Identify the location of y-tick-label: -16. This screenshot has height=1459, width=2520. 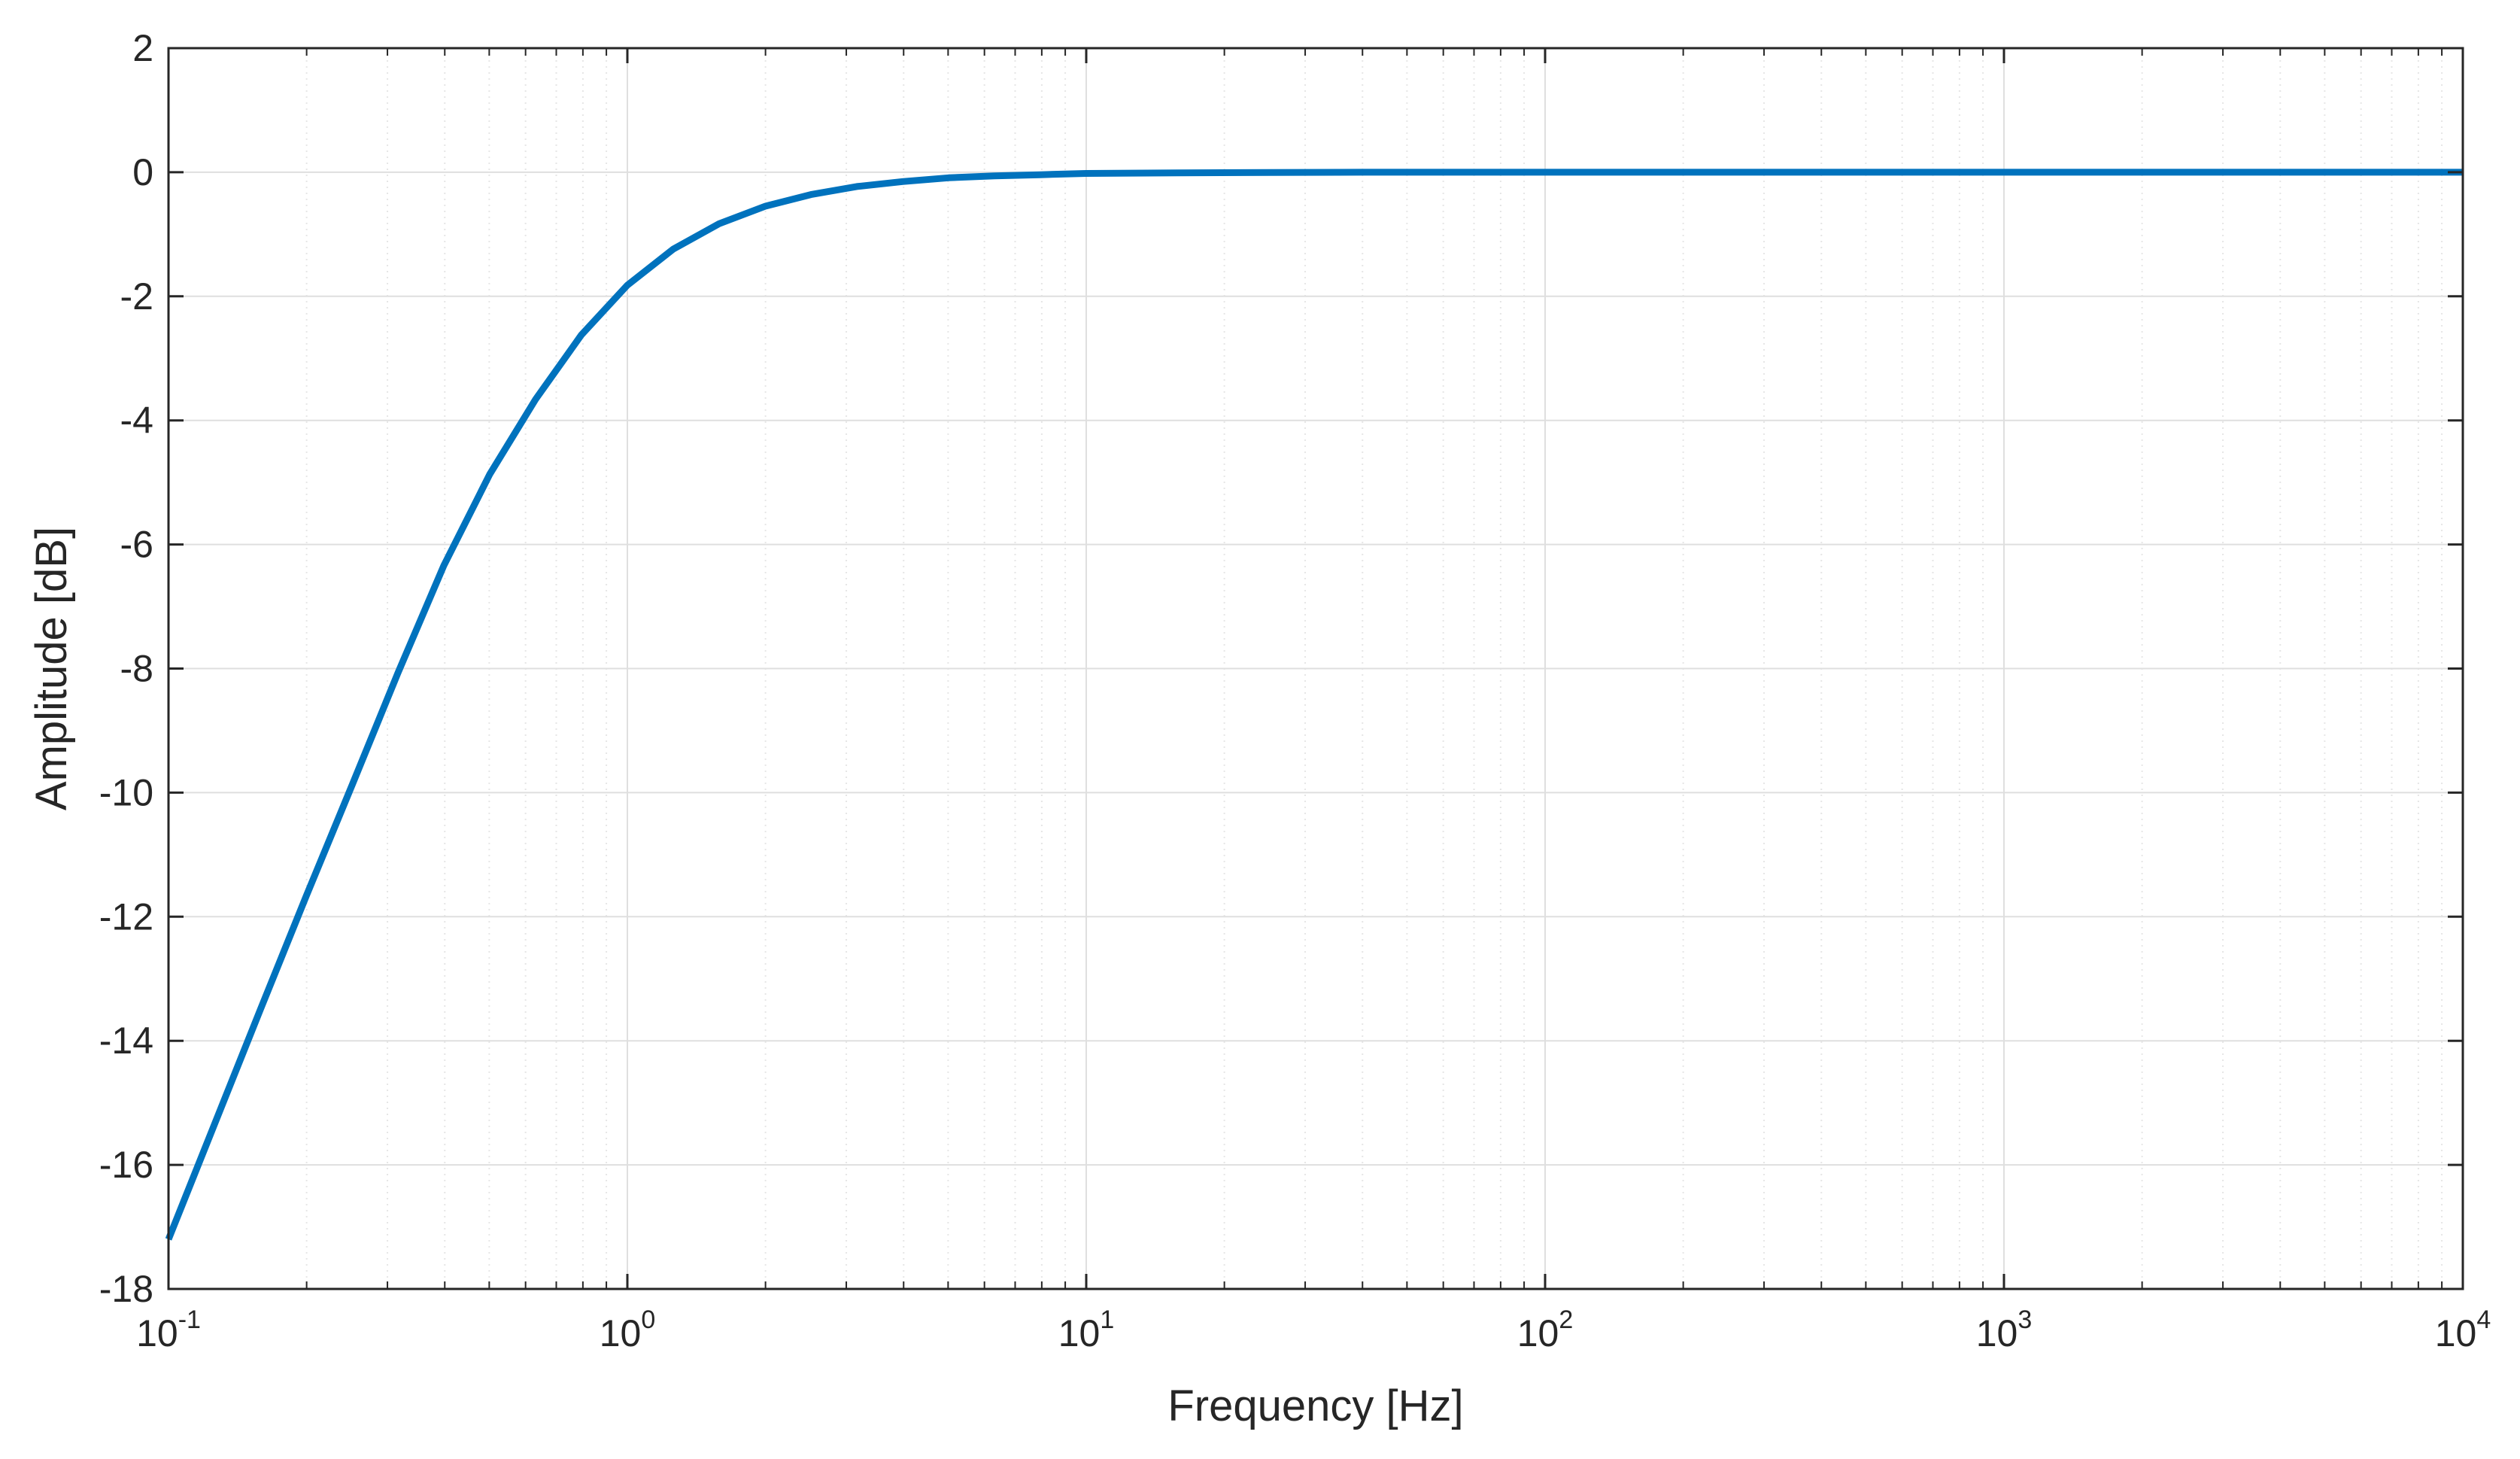
(126, 1165).